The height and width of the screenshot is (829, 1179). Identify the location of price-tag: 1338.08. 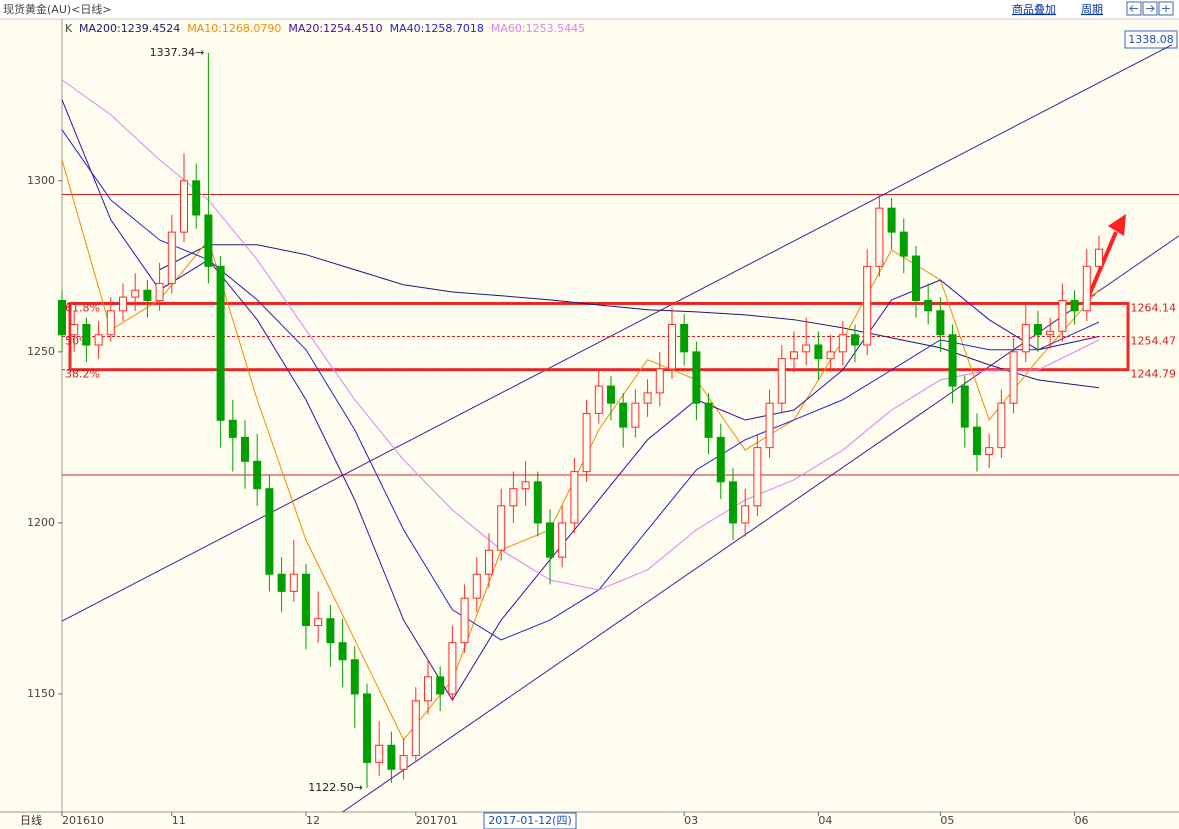
(1151, 39).